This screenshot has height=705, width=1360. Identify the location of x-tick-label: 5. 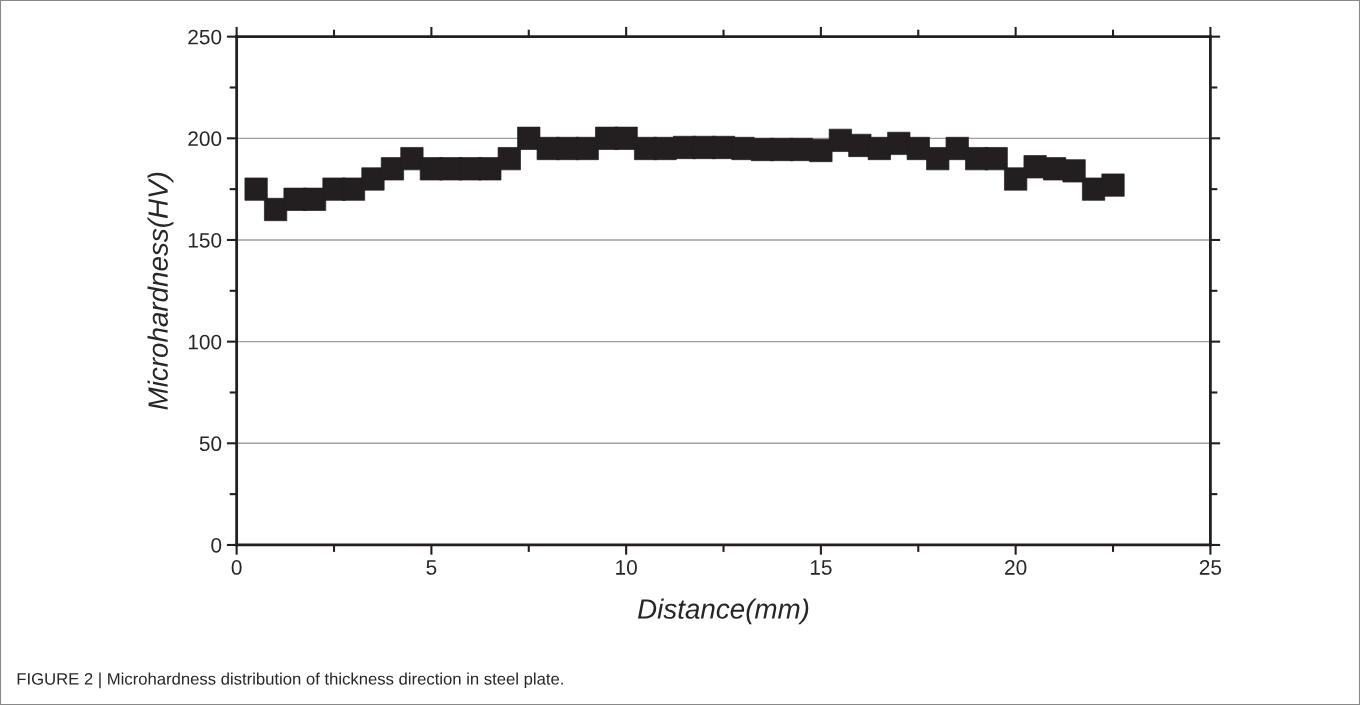
(431, 567).